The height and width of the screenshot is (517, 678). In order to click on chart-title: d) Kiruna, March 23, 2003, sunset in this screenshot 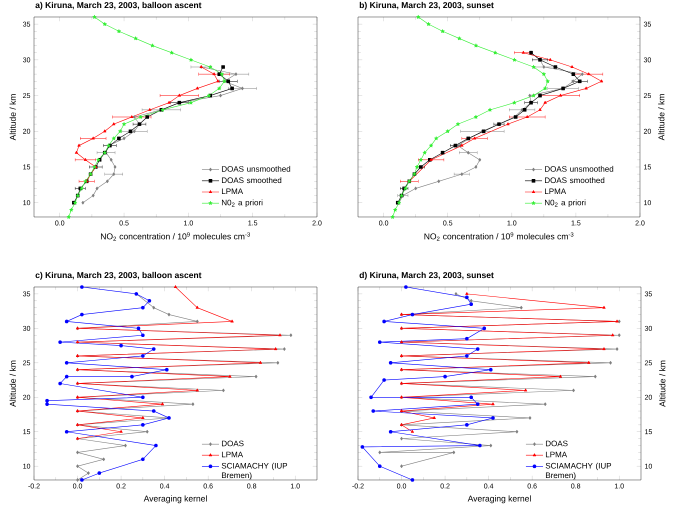, I will do `click(427, 276)`.